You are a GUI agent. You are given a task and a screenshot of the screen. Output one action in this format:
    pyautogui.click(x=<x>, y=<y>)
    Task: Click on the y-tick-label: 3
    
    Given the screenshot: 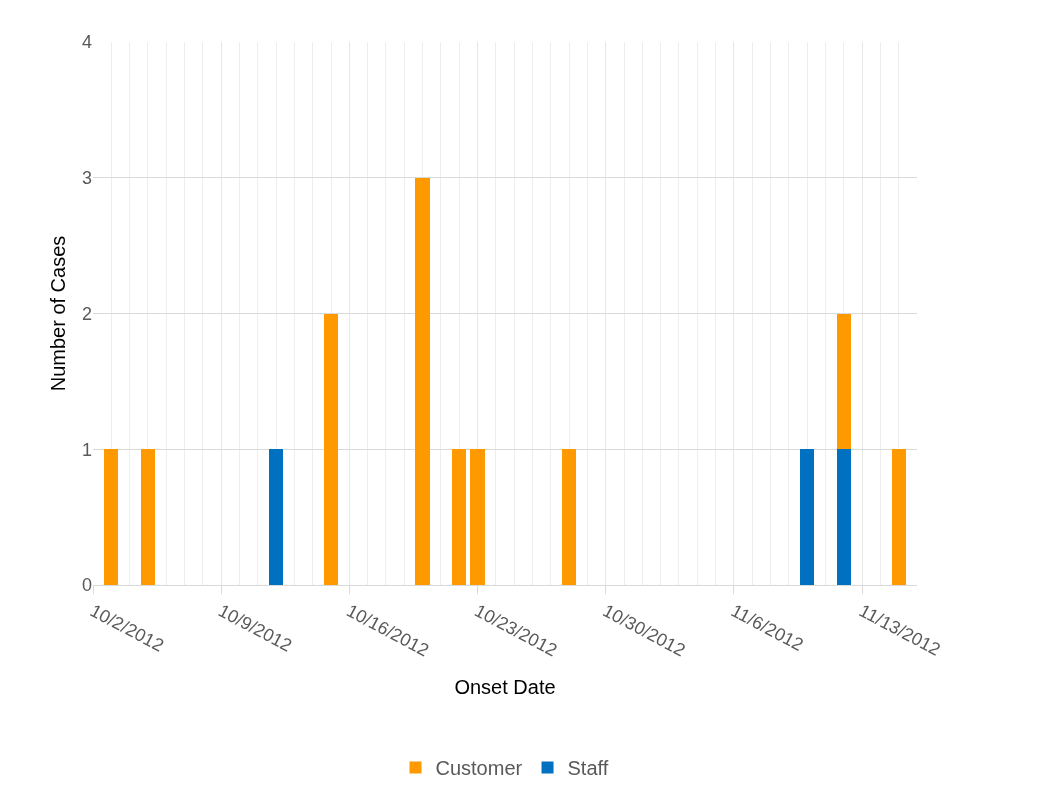 What is the action you would take?
    pyautogui.click(x=86, y=178)
    